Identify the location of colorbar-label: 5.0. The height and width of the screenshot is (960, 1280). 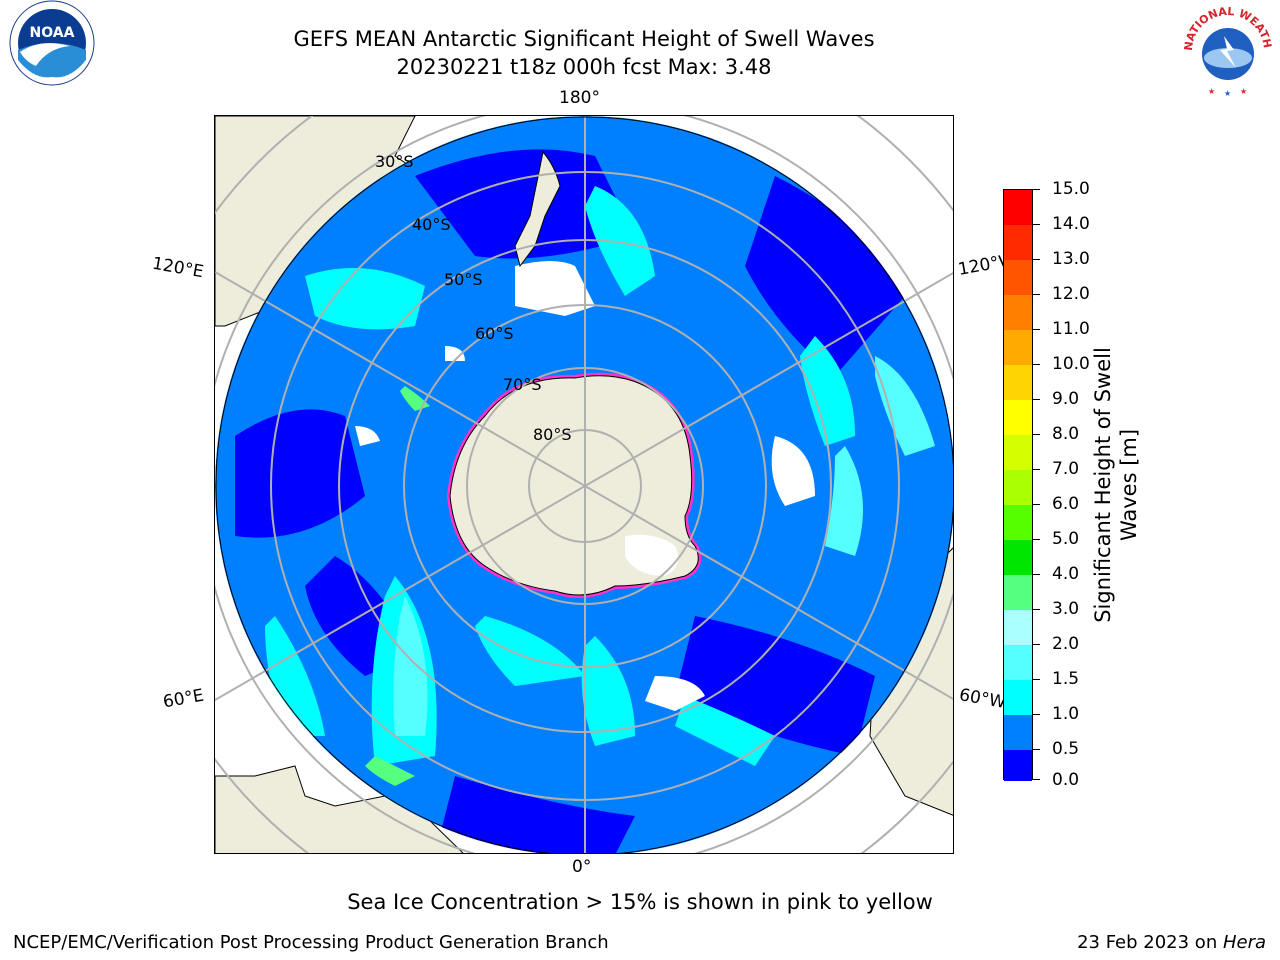
(1066, 539).